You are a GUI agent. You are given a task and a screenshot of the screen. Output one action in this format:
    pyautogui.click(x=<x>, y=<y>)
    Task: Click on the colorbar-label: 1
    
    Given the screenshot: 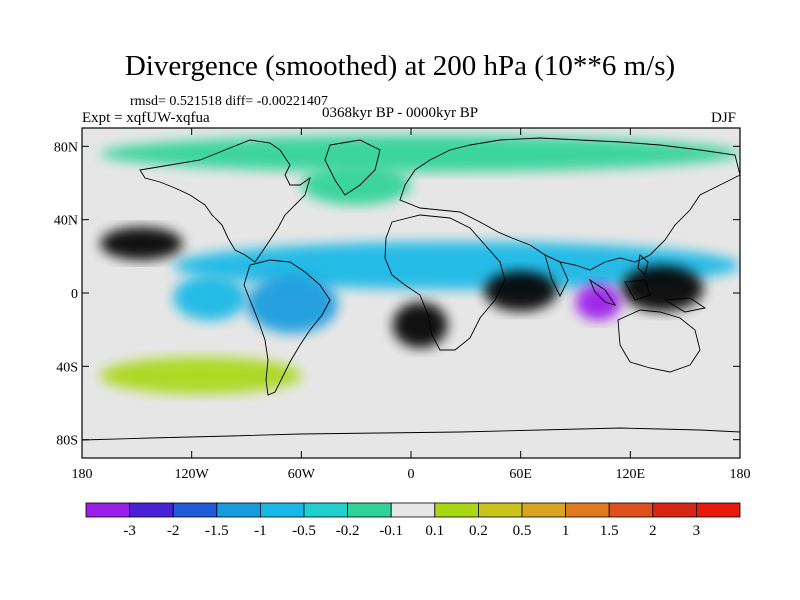 What is the action you would take?
    pyautogui.click(x=566, y=531)
    